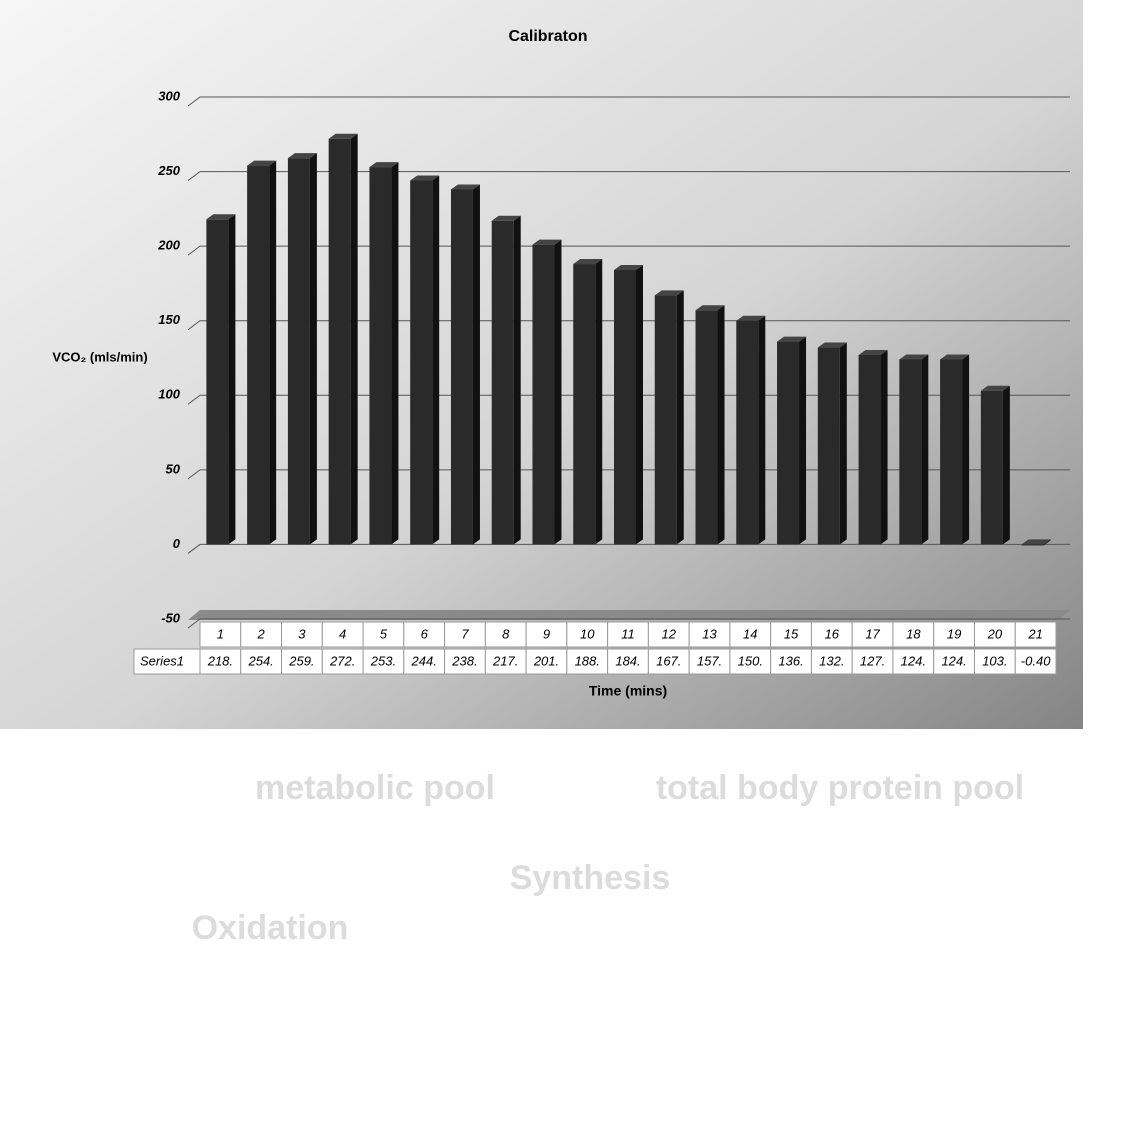 The image size is (1139, 1147). Describe the element at coordinates (791, 633) in the screenshot. I see `x-tick-label: 15` at that location.